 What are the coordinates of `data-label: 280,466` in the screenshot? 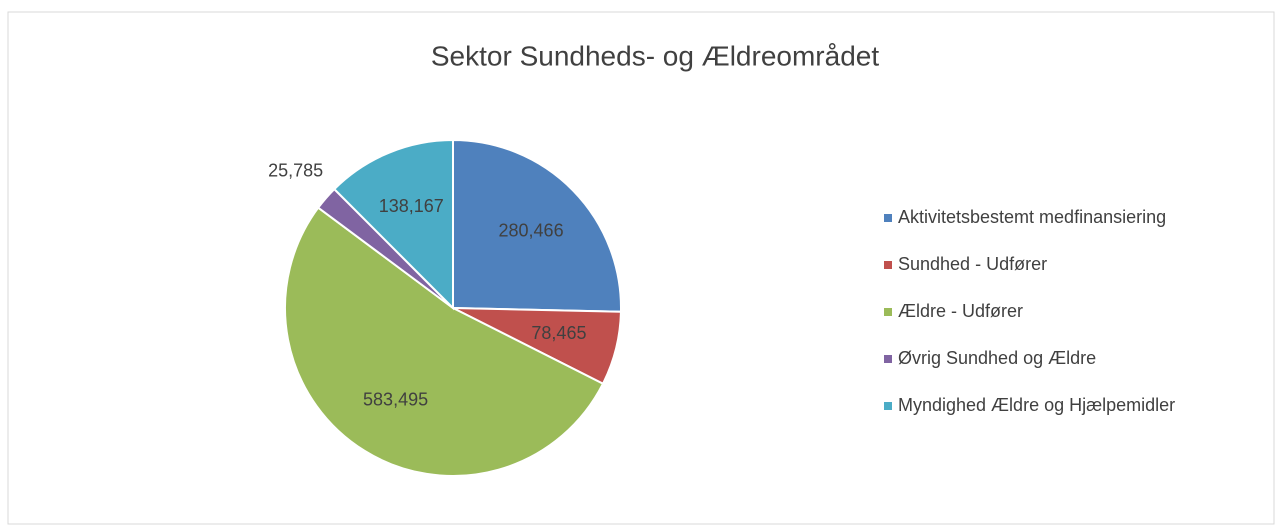 It's located at (531, 230).